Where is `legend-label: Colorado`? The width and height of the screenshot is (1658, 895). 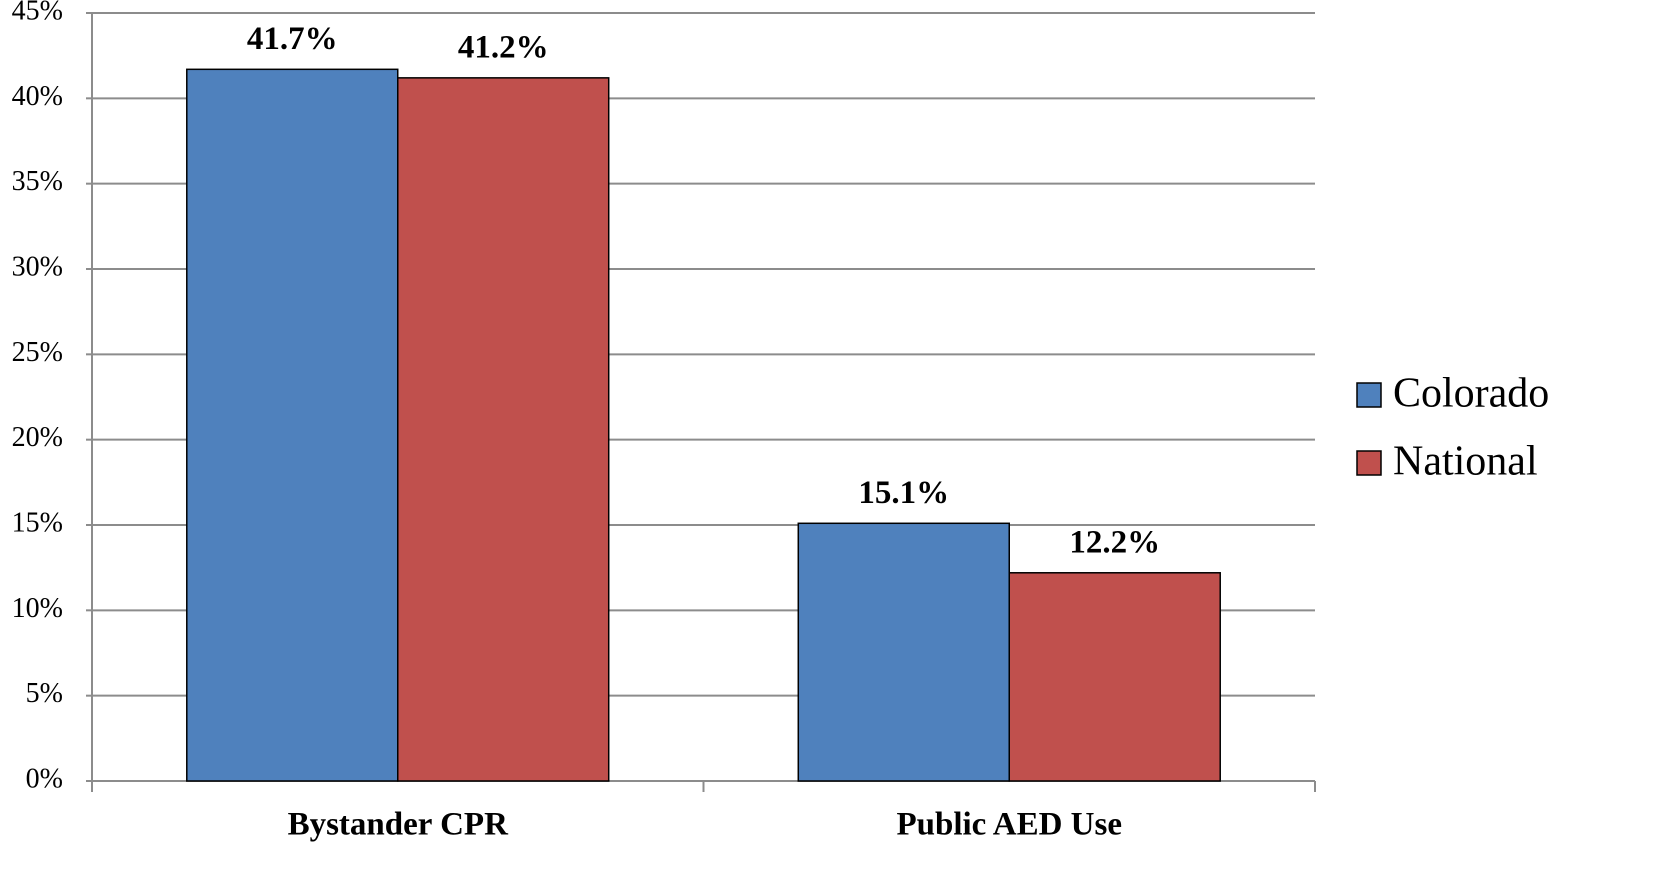
legend-label: Colorado is located at coordinates (1471, 394).